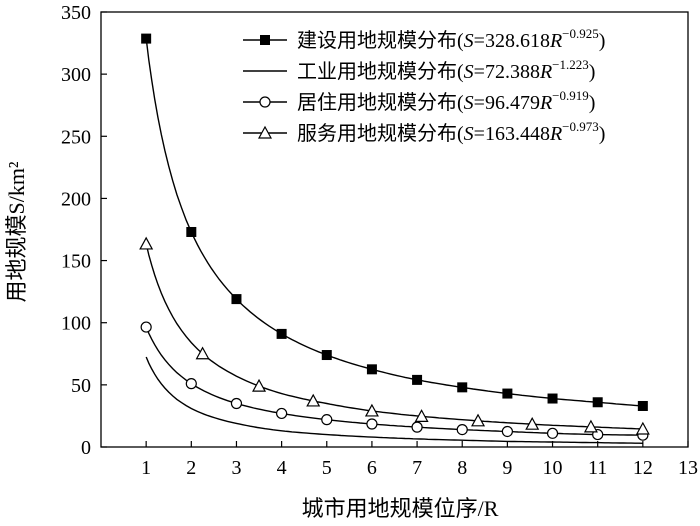  I want to click on legend-item: 服务用地规模分布(S=163.448R−0.973), so click(424, 132).